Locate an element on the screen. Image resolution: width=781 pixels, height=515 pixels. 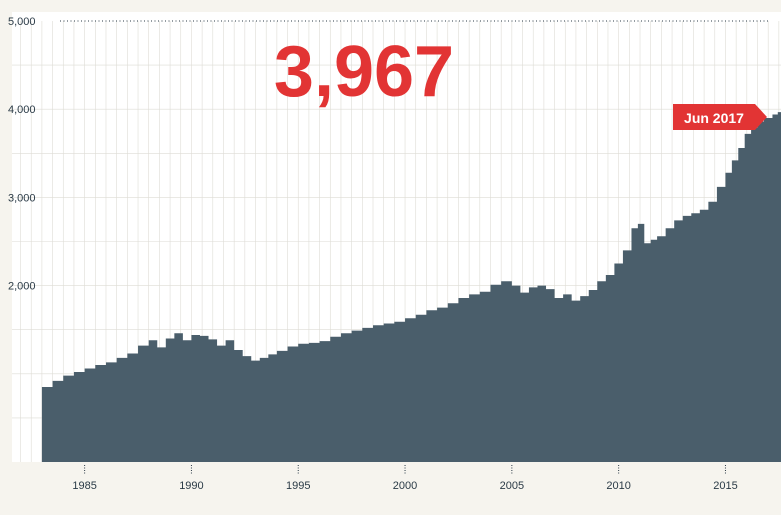
y-tick-label: 2,000 is located at coordinates (22, 287).